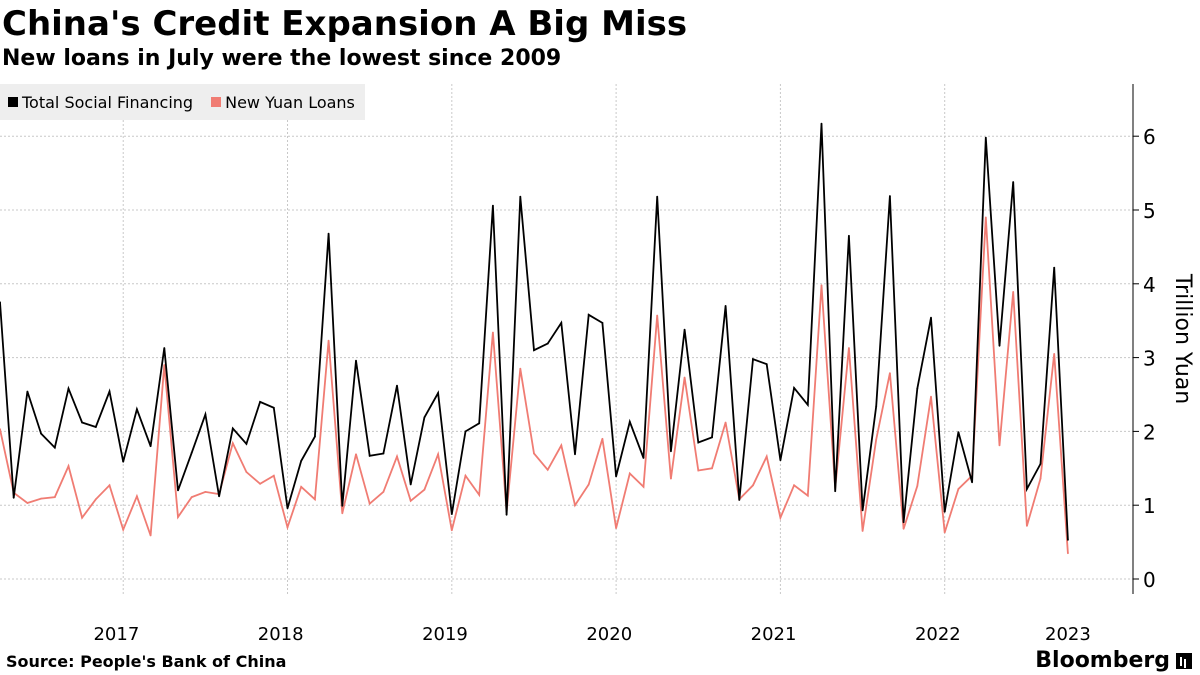 The width and height of the screenshot is (1200, 675). I want to click on x-tick-label-2017: 2017, so click(116, 634).